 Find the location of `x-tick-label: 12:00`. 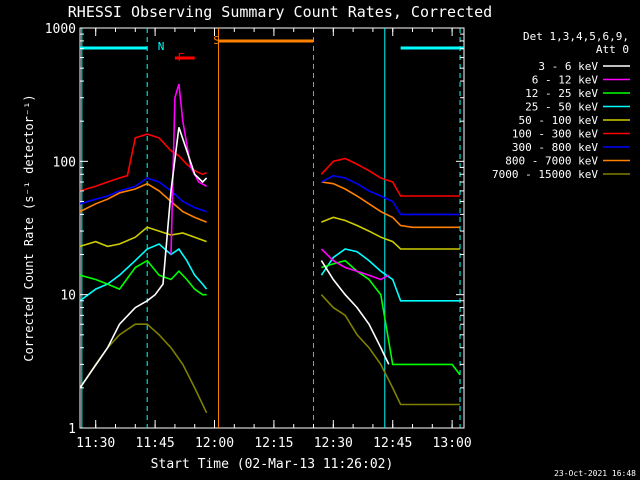

x-tick-label: 12:00 is located at coordinates (214, 443).